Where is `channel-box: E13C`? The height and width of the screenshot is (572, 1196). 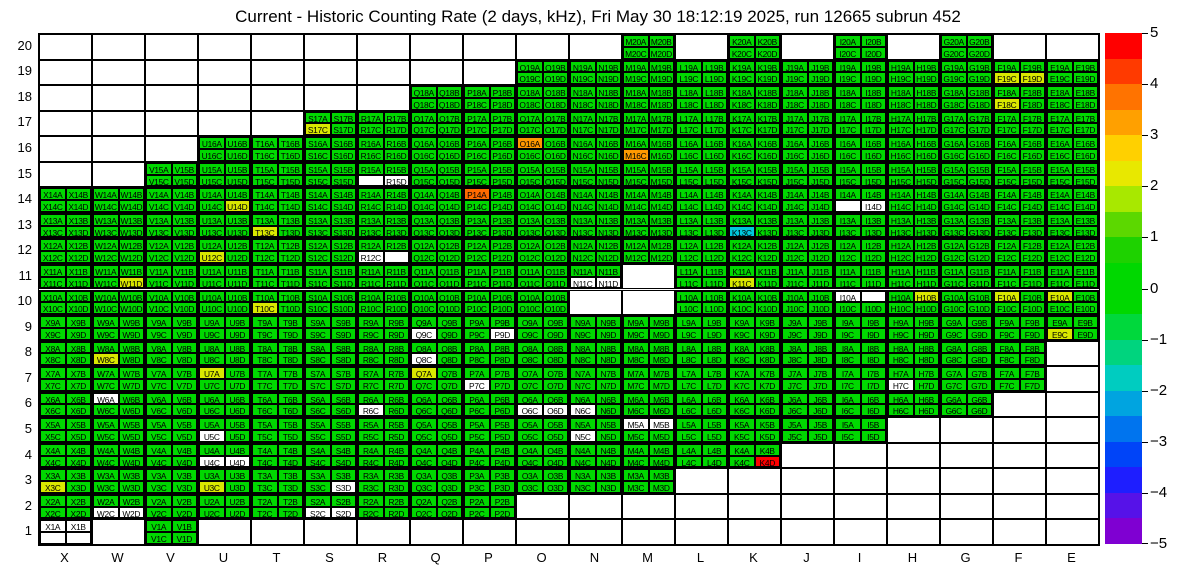 channel-box: E13C is located at coordinates (1060, 231).